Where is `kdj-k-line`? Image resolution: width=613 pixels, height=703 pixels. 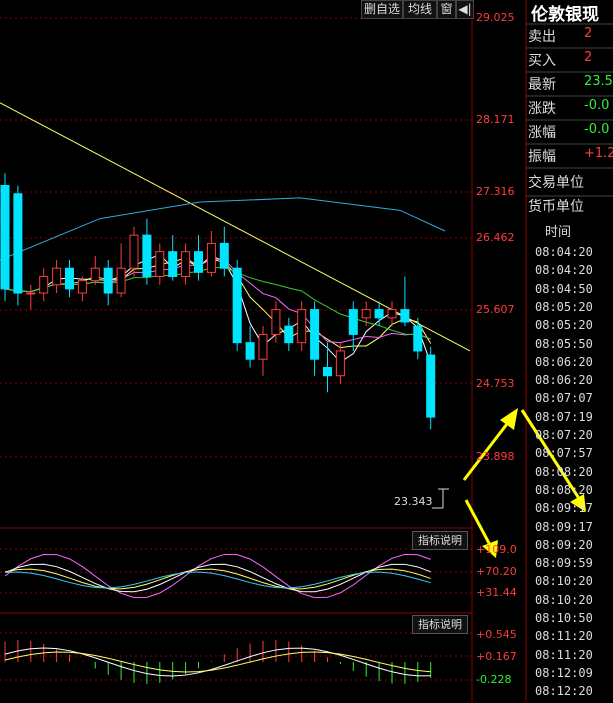
kdj-k-line is located at coordinates (217, 578).